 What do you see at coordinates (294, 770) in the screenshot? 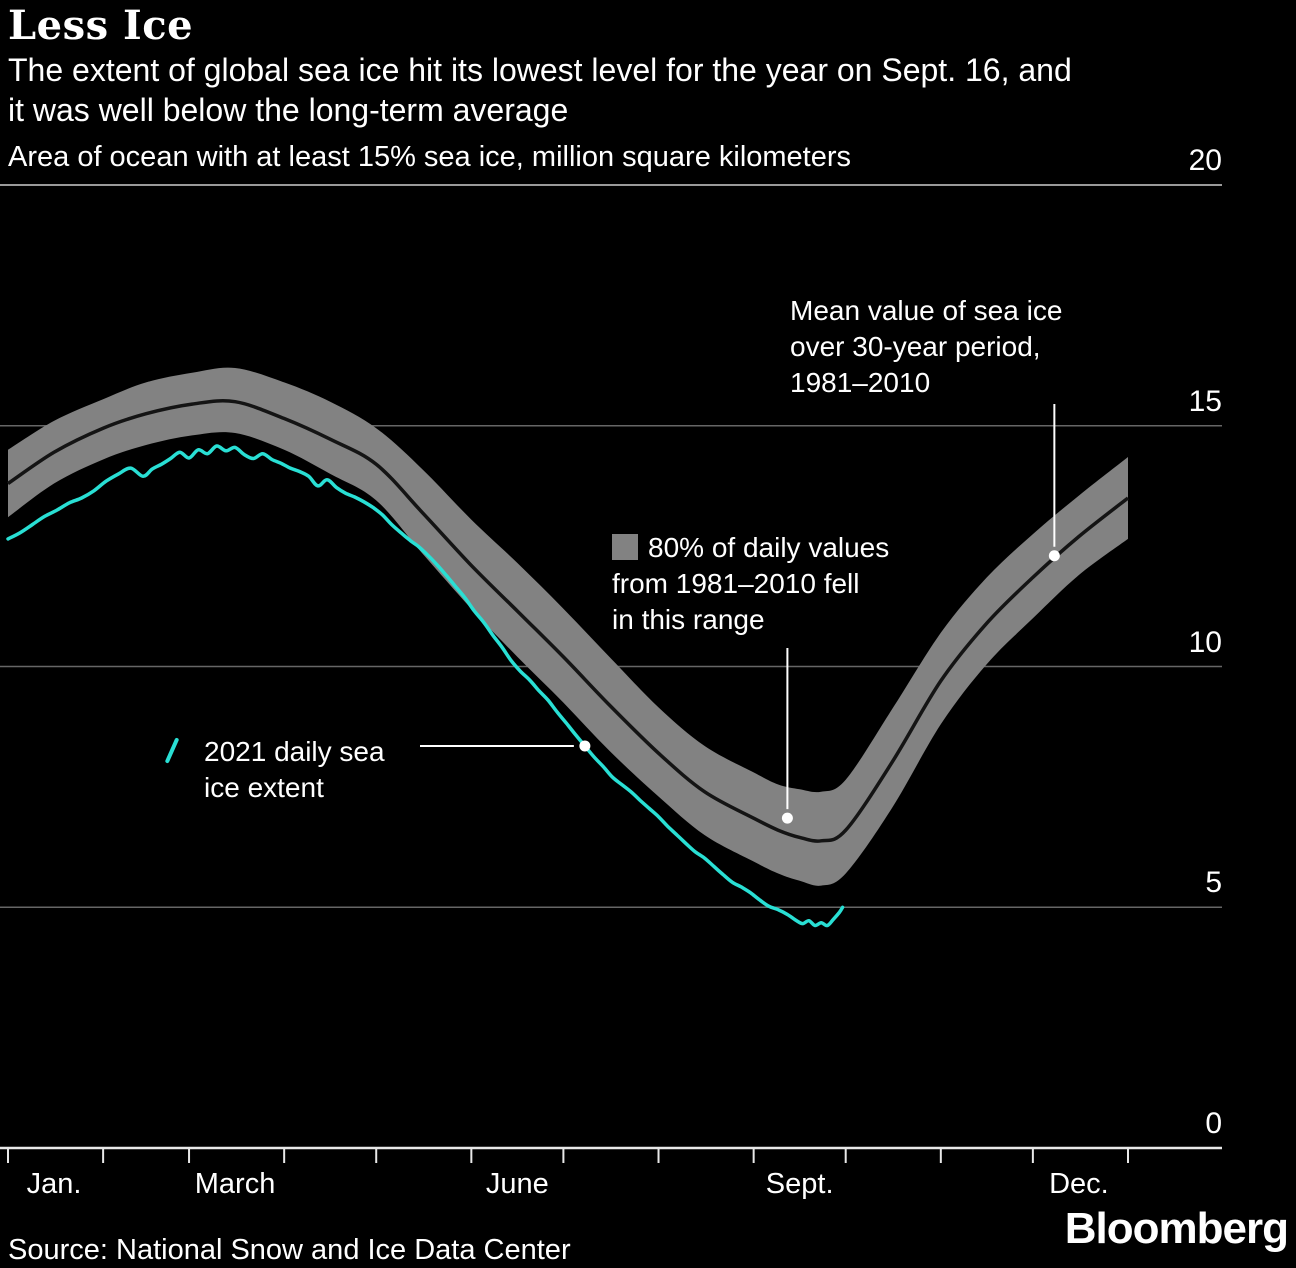
I see `annotation-2021-line: 2021 daily sea ice extent` at bounding box center [294, 770].